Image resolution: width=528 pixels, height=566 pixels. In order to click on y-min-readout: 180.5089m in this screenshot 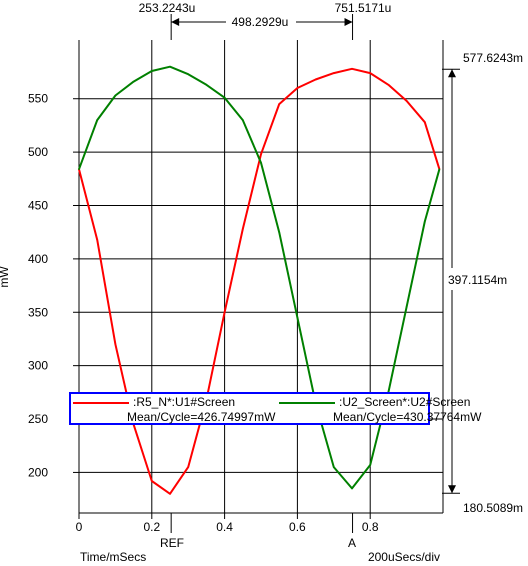, I will do `click(493, 508)`.